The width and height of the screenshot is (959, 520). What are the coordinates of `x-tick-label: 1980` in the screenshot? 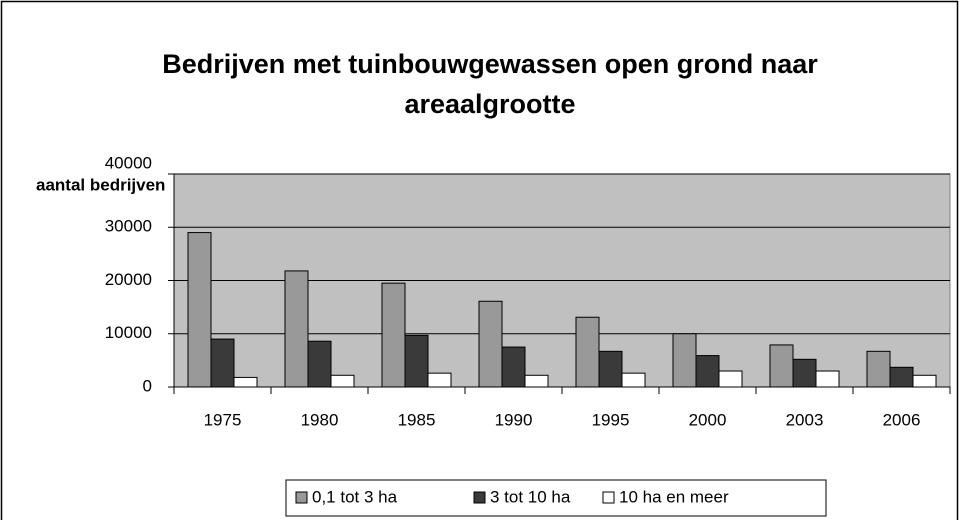 It's located at (320, 419).